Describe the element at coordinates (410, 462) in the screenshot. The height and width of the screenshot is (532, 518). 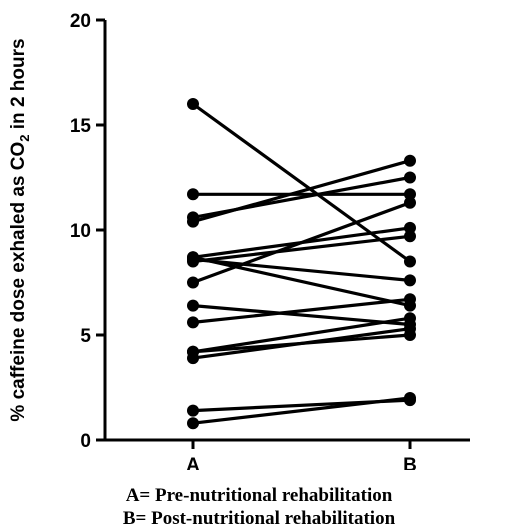
I see `x-tick-label: B` at that location.